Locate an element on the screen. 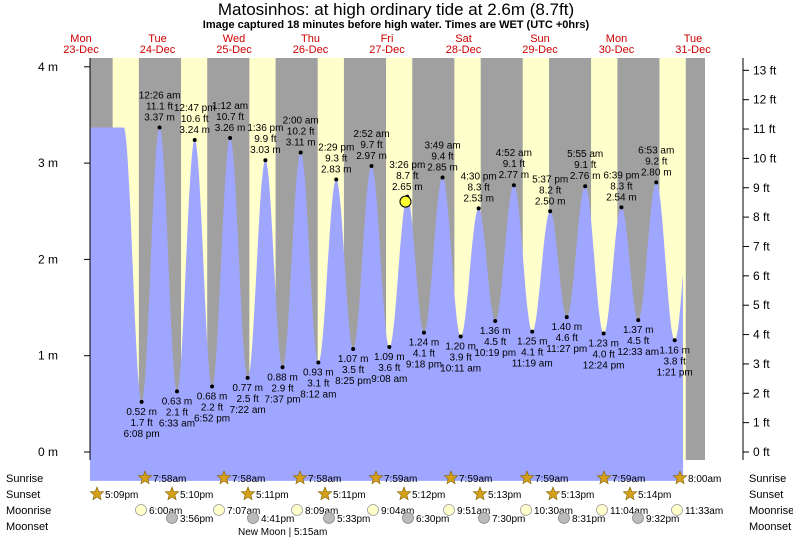 The width and height of the screenshot is (793, 539). moonrise-time: 11:04am is located at coordinates (629, 511).